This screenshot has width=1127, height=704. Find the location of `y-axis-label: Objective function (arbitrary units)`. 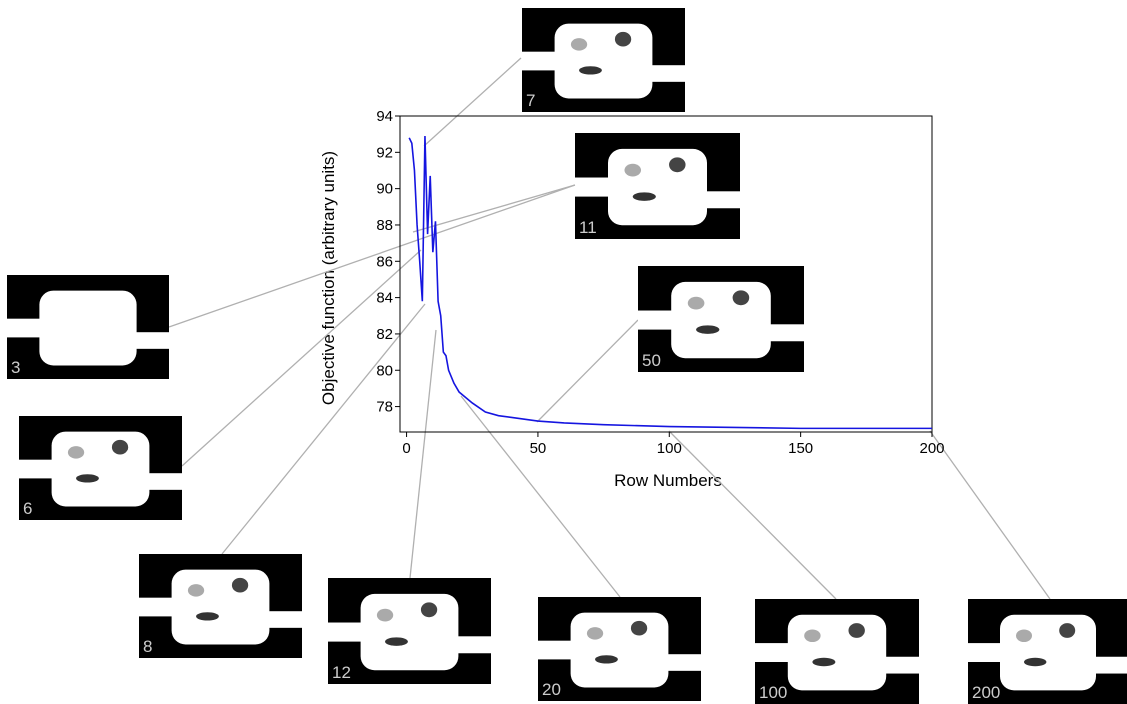

y-axis-label: Objective function (arbitrary units) is located at coordinates (328, 278).